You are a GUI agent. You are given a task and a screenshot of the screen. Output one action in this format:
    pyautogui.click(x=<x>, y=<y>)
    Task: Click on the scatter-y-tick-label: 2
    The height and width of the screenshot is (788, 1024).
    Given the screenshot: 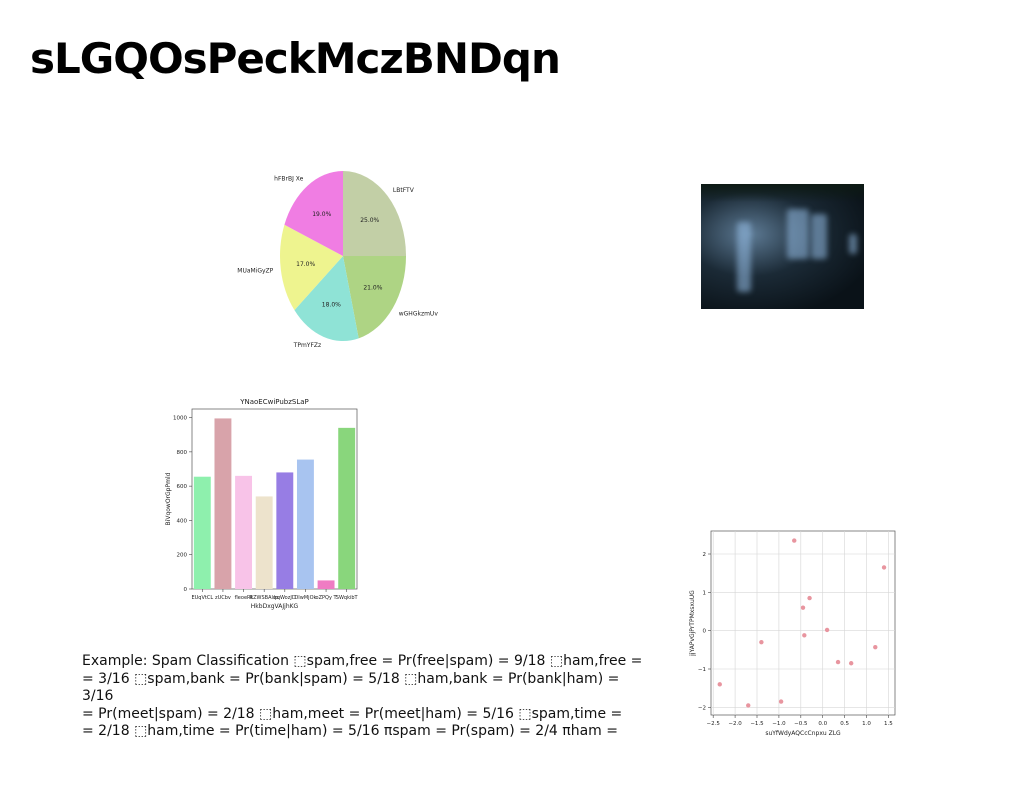 What is the action you would take?
    pyautogui.click(x=705, y=555)
    